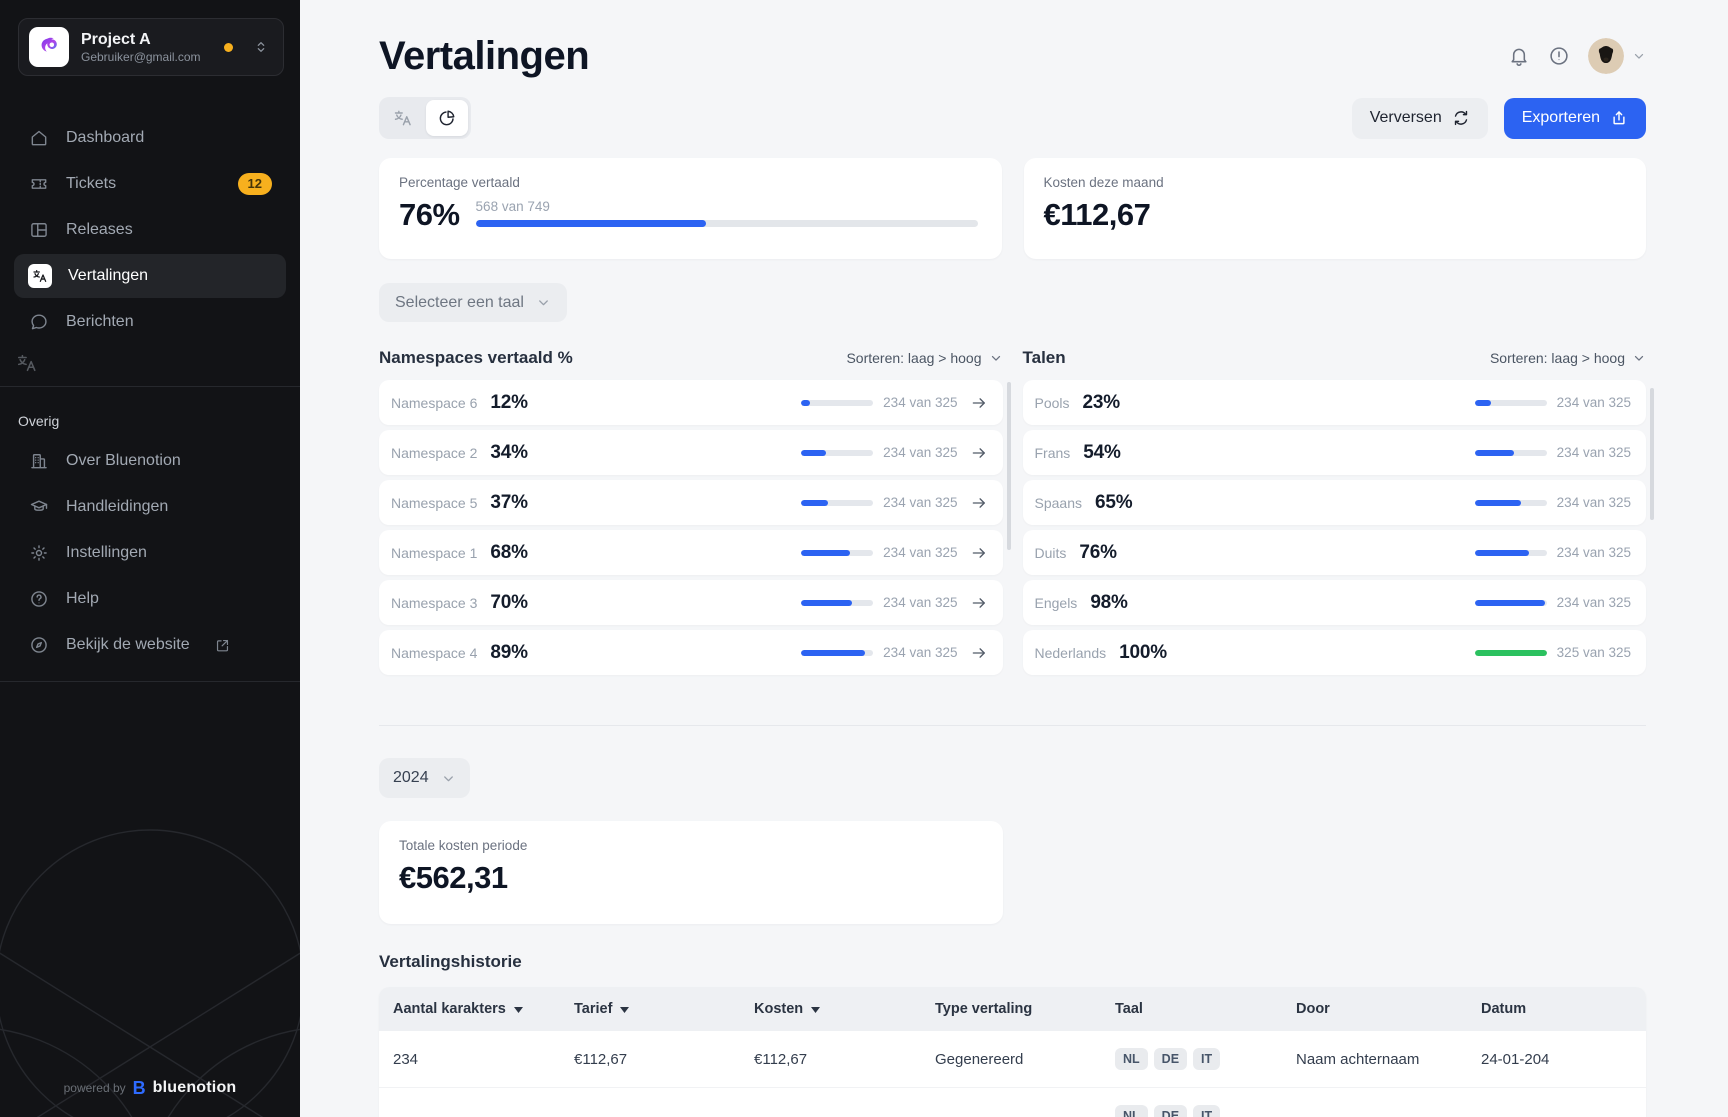 The width and height of the screenshot is (1728, 1117). What do you see at coordinates (830, 1009) in the screenshot?
I see `column-header-kosten: Kosten` at bounding box center [830, 1009].